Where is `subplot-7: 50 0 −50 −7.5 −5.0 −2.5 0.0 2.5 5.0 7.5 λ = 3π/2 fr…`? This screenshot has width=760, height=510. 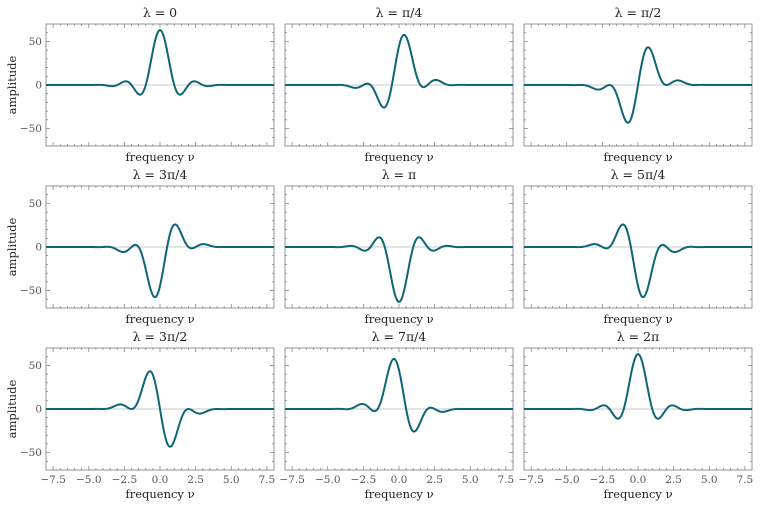 subplot-7: 50 0 −50 −7.5 −5.0 −2.5 0.0 2.5 5.0 7.5 λ = 3π/2 fr… is located at coordinates (140, 415).